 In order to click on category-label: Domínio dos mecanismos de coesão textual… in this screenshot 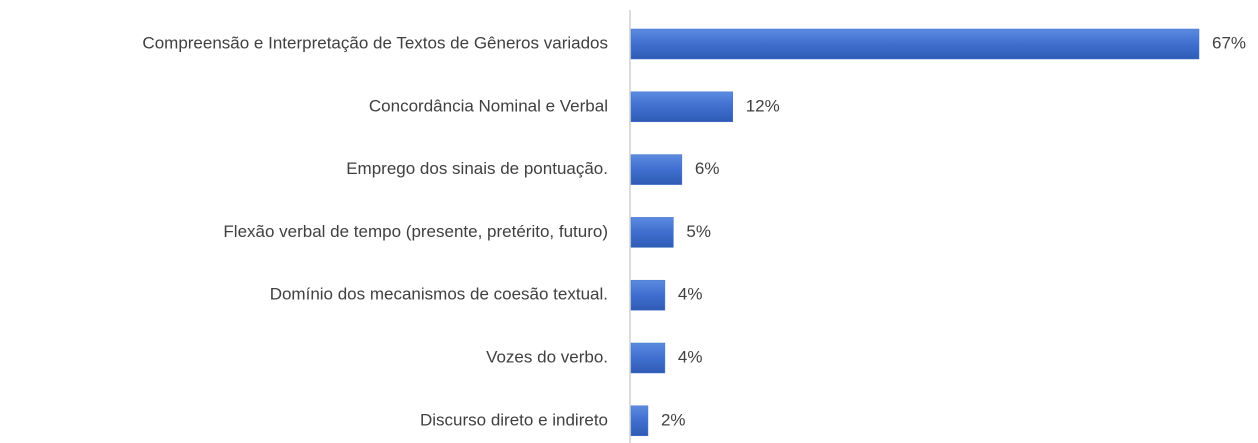, I will do `click(439, 294)`.